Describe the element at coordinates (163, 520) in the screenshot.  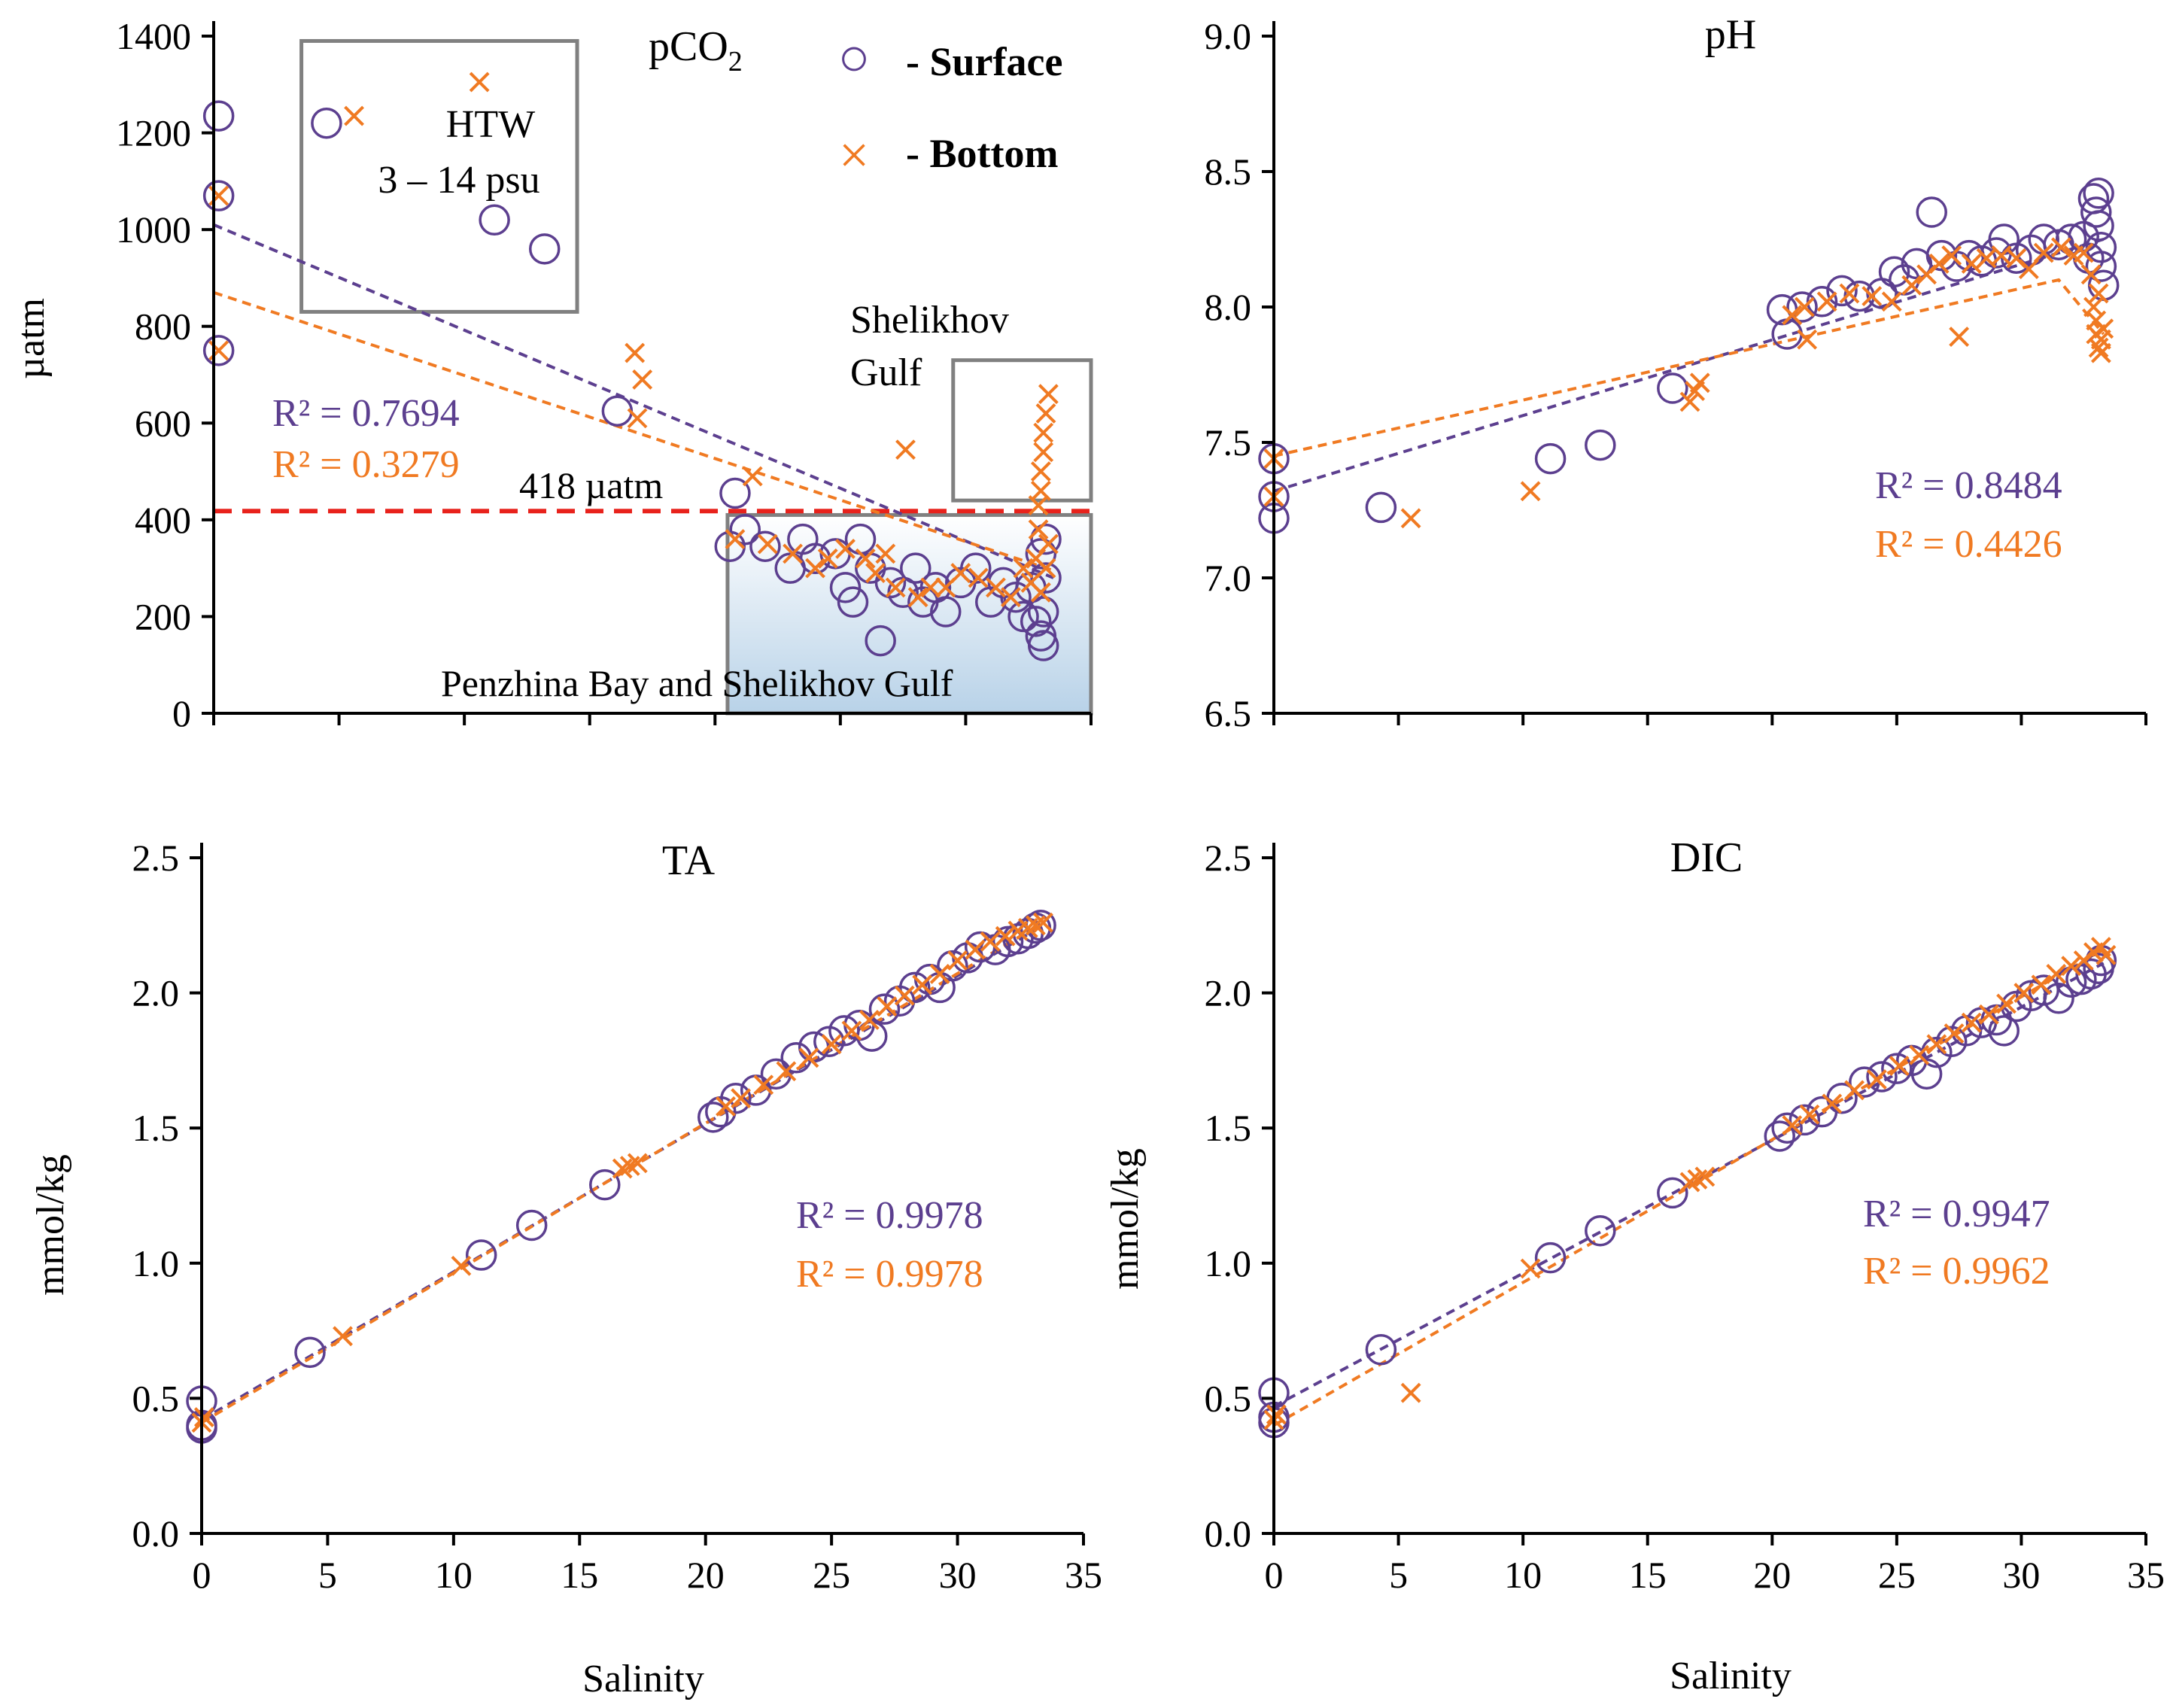
I see `y-tick-label: 400` at that location.